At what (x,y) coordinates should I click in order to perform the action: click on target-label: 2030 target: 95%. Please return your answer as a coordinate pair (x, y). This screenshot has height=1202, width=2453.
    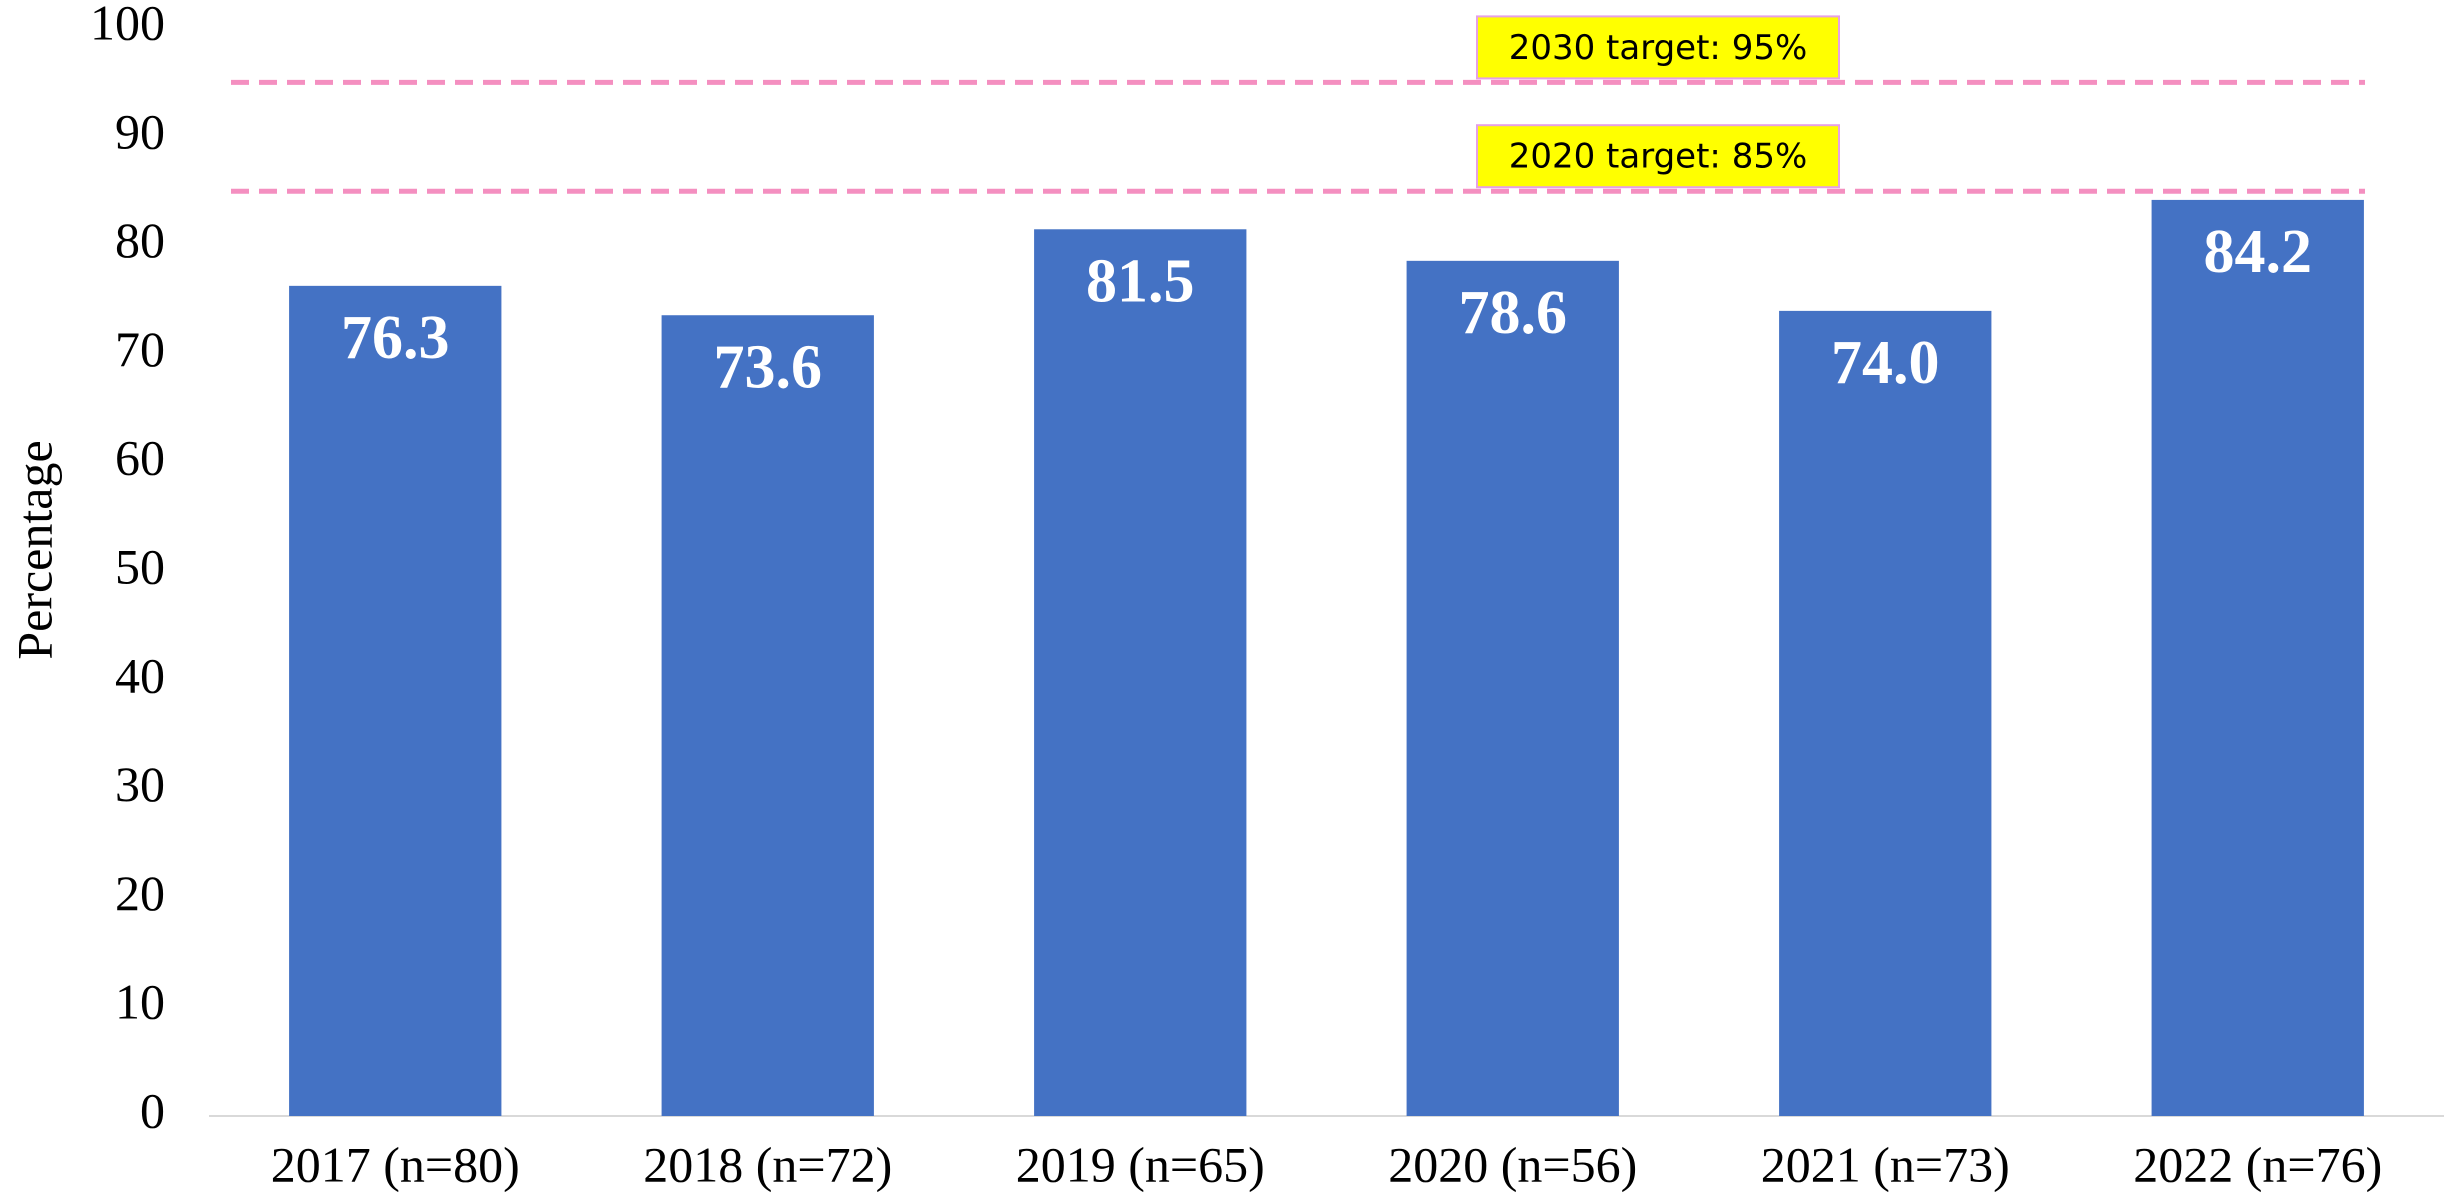
    Looking at the image, I should click on (1658, 48).